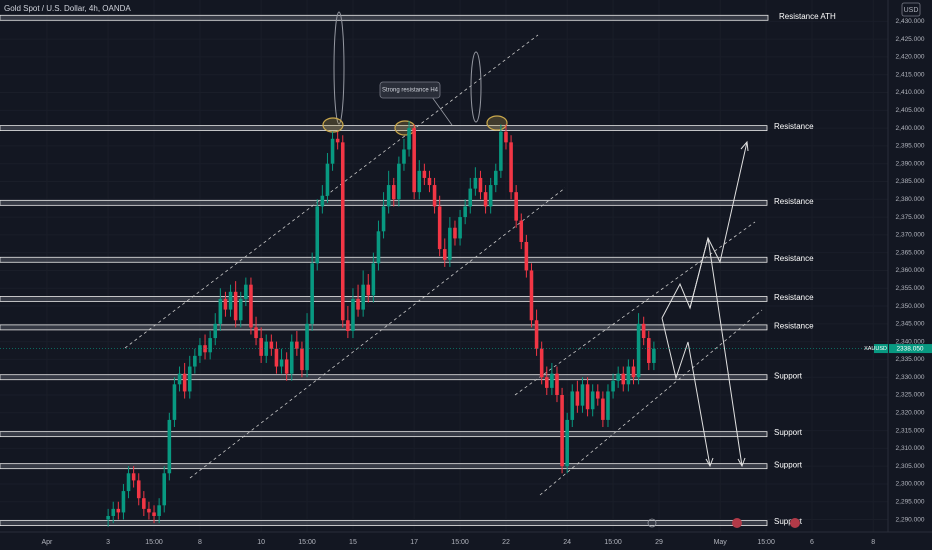  What do you see at coordinates (910, 74) in the screenshot?
I see `y-tick-label: 2,415.000` at bounding box center [910, 74].